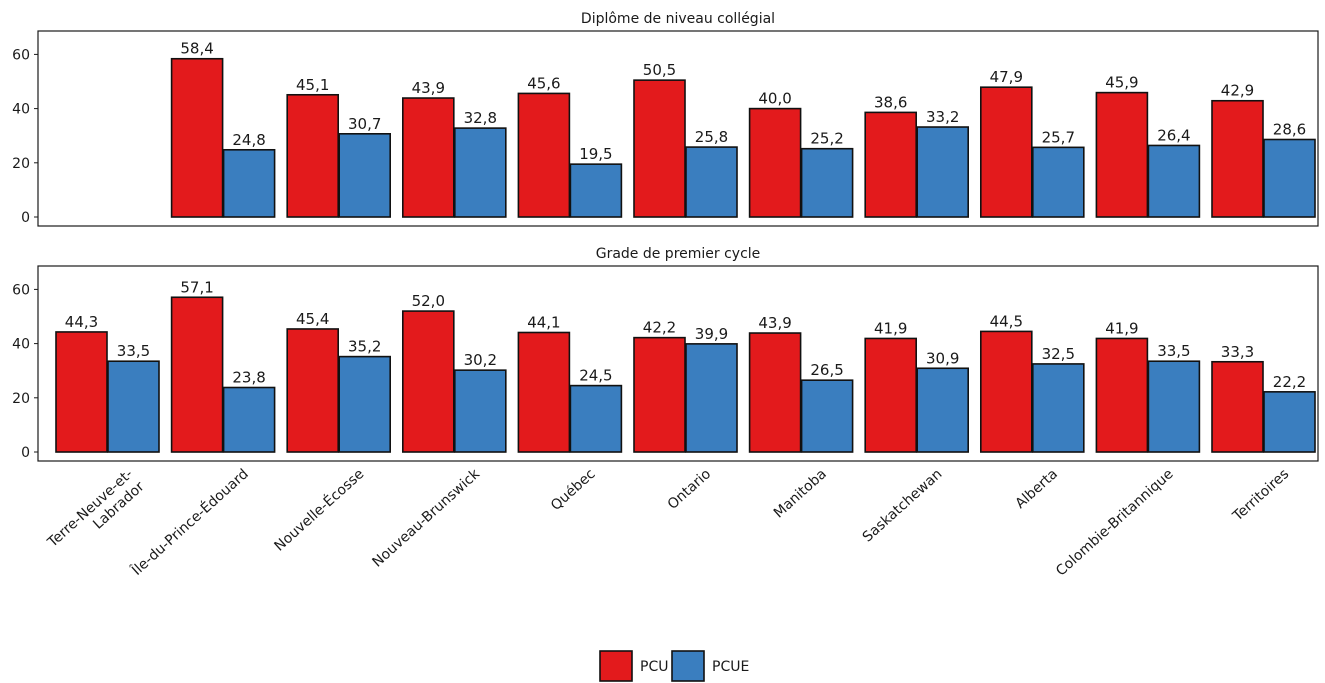  Describe the element at coordinates (774, 99) in the screenshot. I see `data-label-pcu-manitoba: 40,0` at that location.